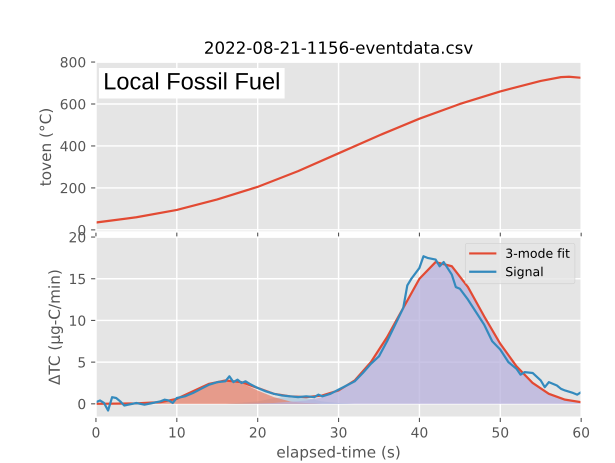  I want to click on y-tick-label: 600, so click(73, 104).